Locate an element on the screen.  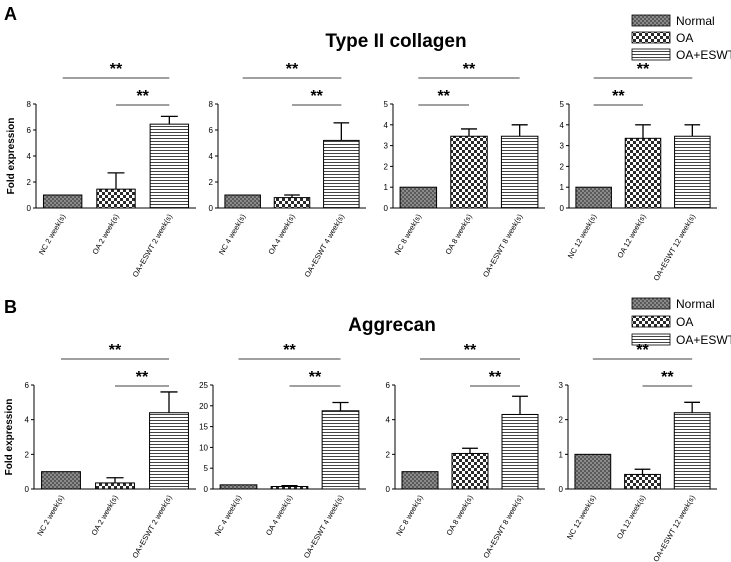
y-tick-label: 15 is located at coordinates (203, 427).